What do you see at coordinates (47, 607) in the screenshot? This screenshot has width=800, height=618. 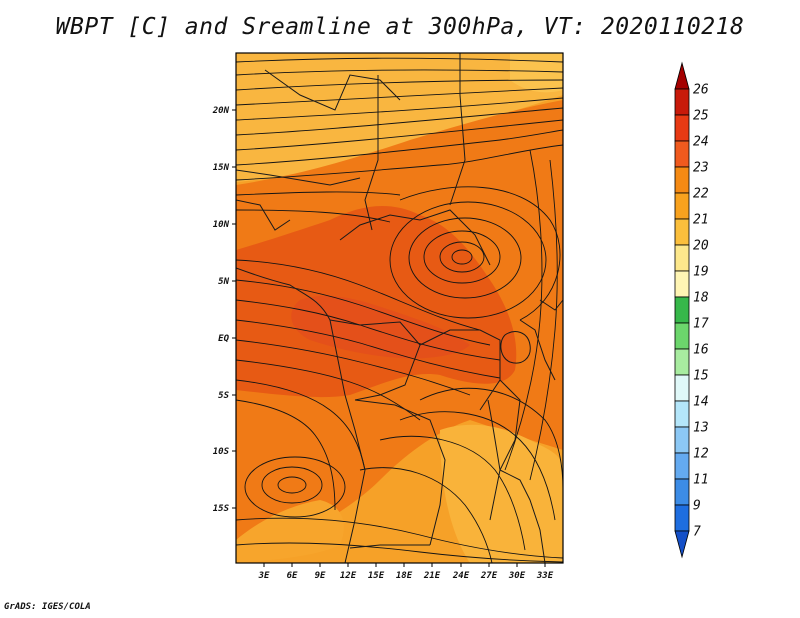 I see `credit-label: GrADS: IGES/COLA` at bounding box center [47, 607].